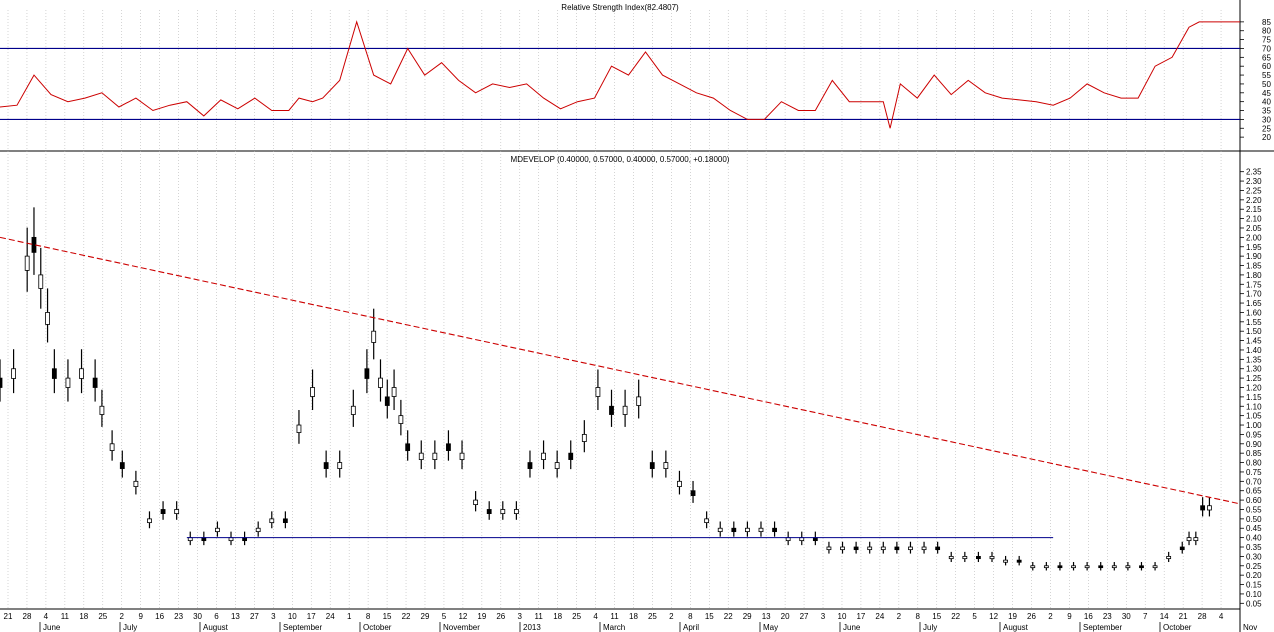 This screenshot has width=1274, height=632. I want to click on price-y-tick-label: 2.20, so click(1254, 200).